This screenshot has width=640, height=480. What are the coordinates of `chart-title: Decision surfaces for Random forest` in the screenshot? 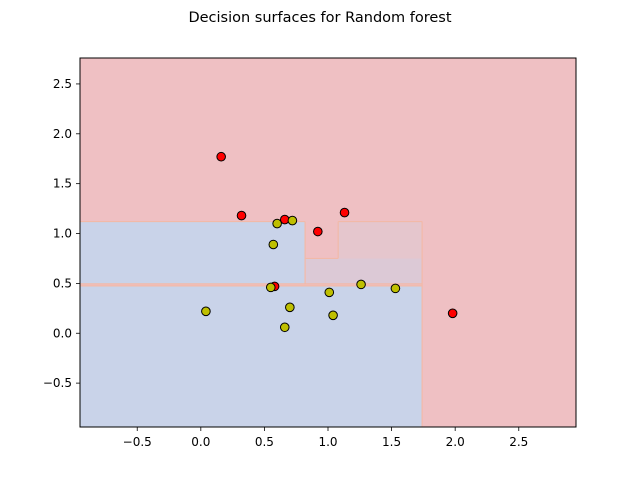 It's located at (319, 18).